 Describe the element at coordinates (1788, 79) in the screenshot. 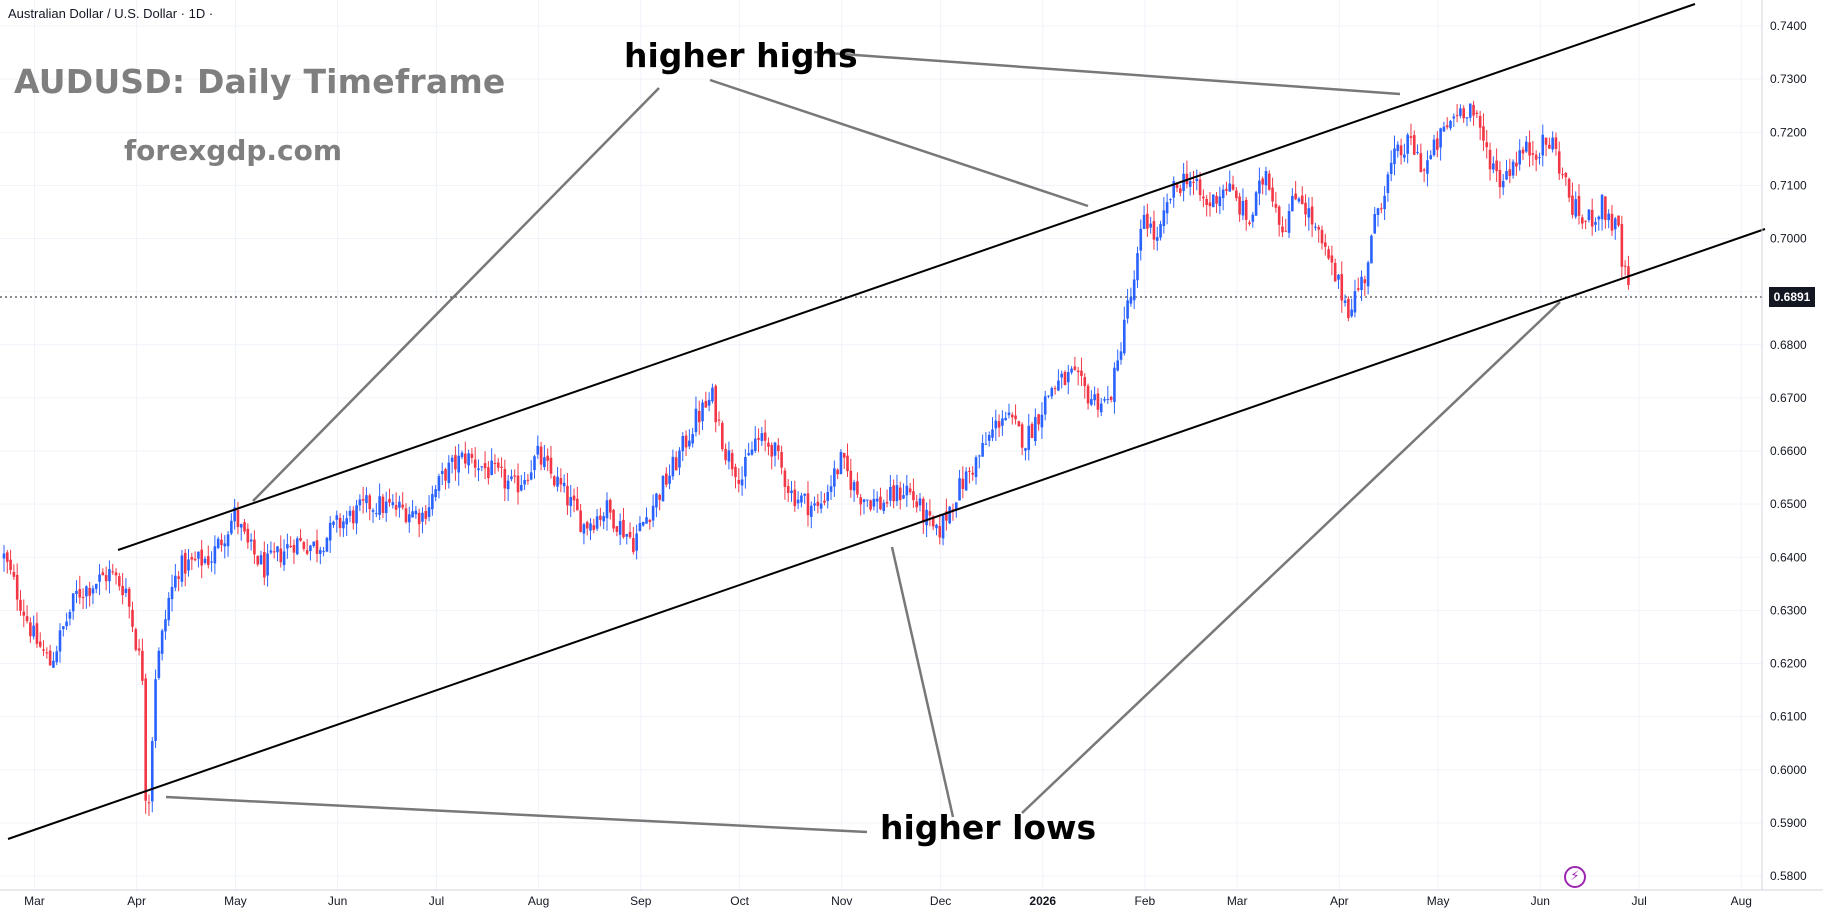

I see `price-tick-label: 0.7300` at that location.